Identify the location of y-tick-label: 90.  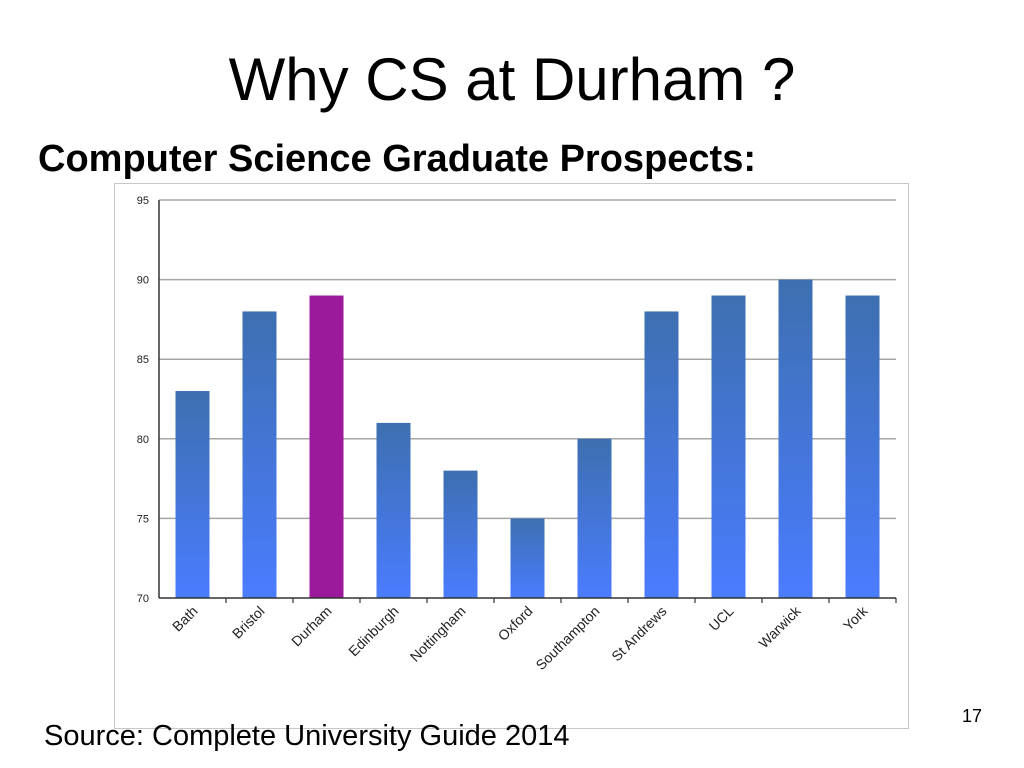
(143, 281).